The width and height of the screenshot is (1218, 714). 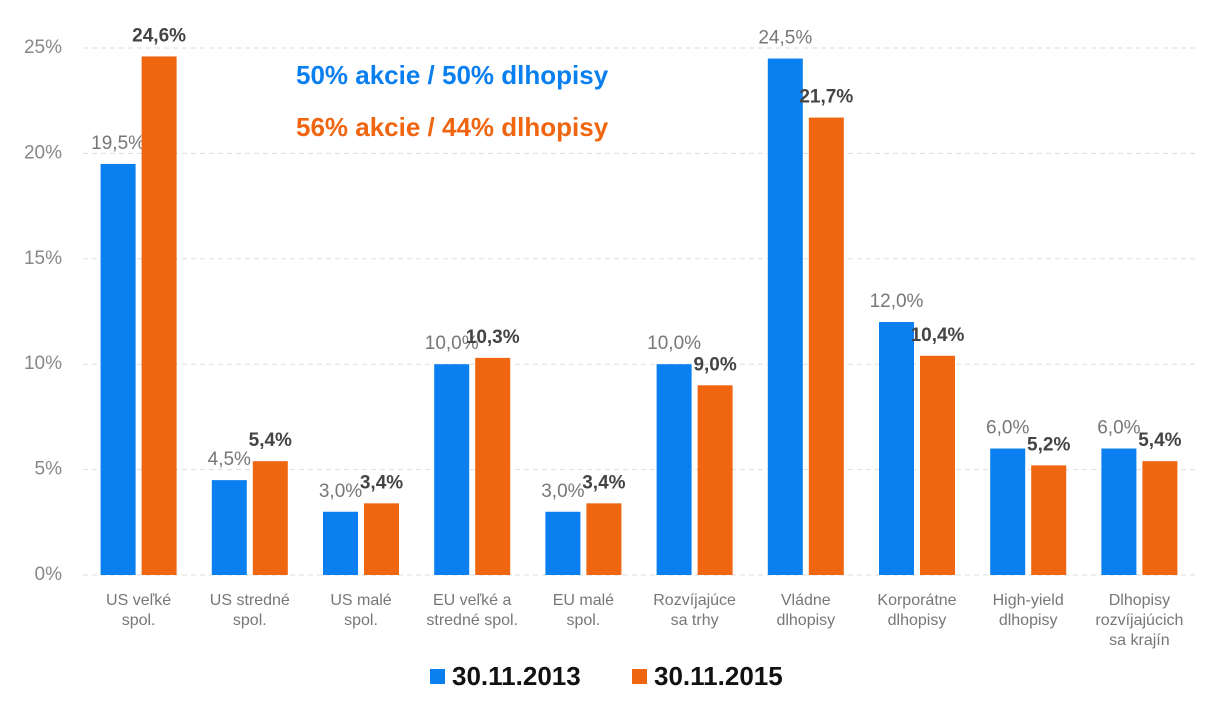 What do you see at coordinates (139, 610) in the screenshot?
I see `x-tick-label: US veľké spol.` at bounding box center [139, 610].